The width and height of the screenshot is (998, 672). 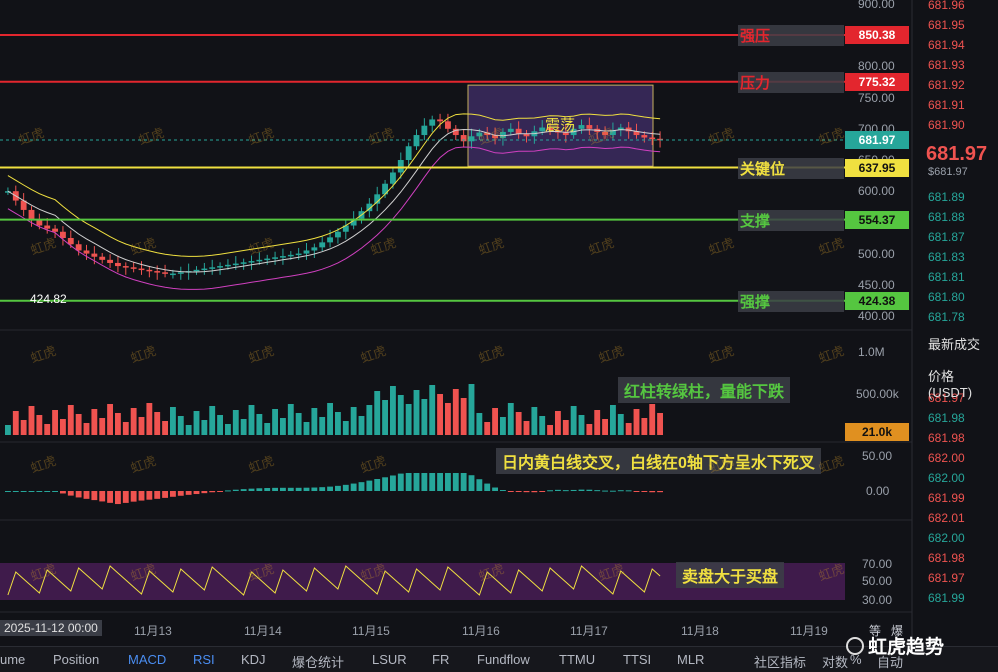 What do you see at coordinates (948, 172) in the screenshot?
I see `orderbook-big-price-sub: $681.97` at bounding box center [948, 172].